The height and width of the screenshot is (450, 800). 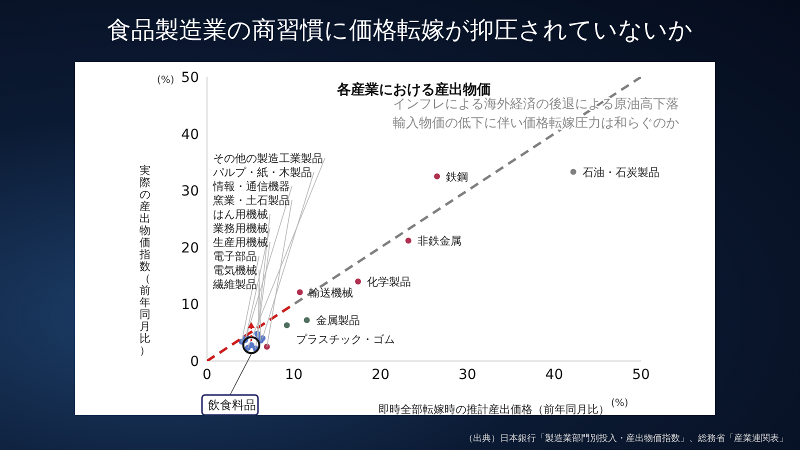 What do you see at coordinates (190, 78) in the screenshot?
I see `y-tick-label: 50` at bounding box center [190, 78].